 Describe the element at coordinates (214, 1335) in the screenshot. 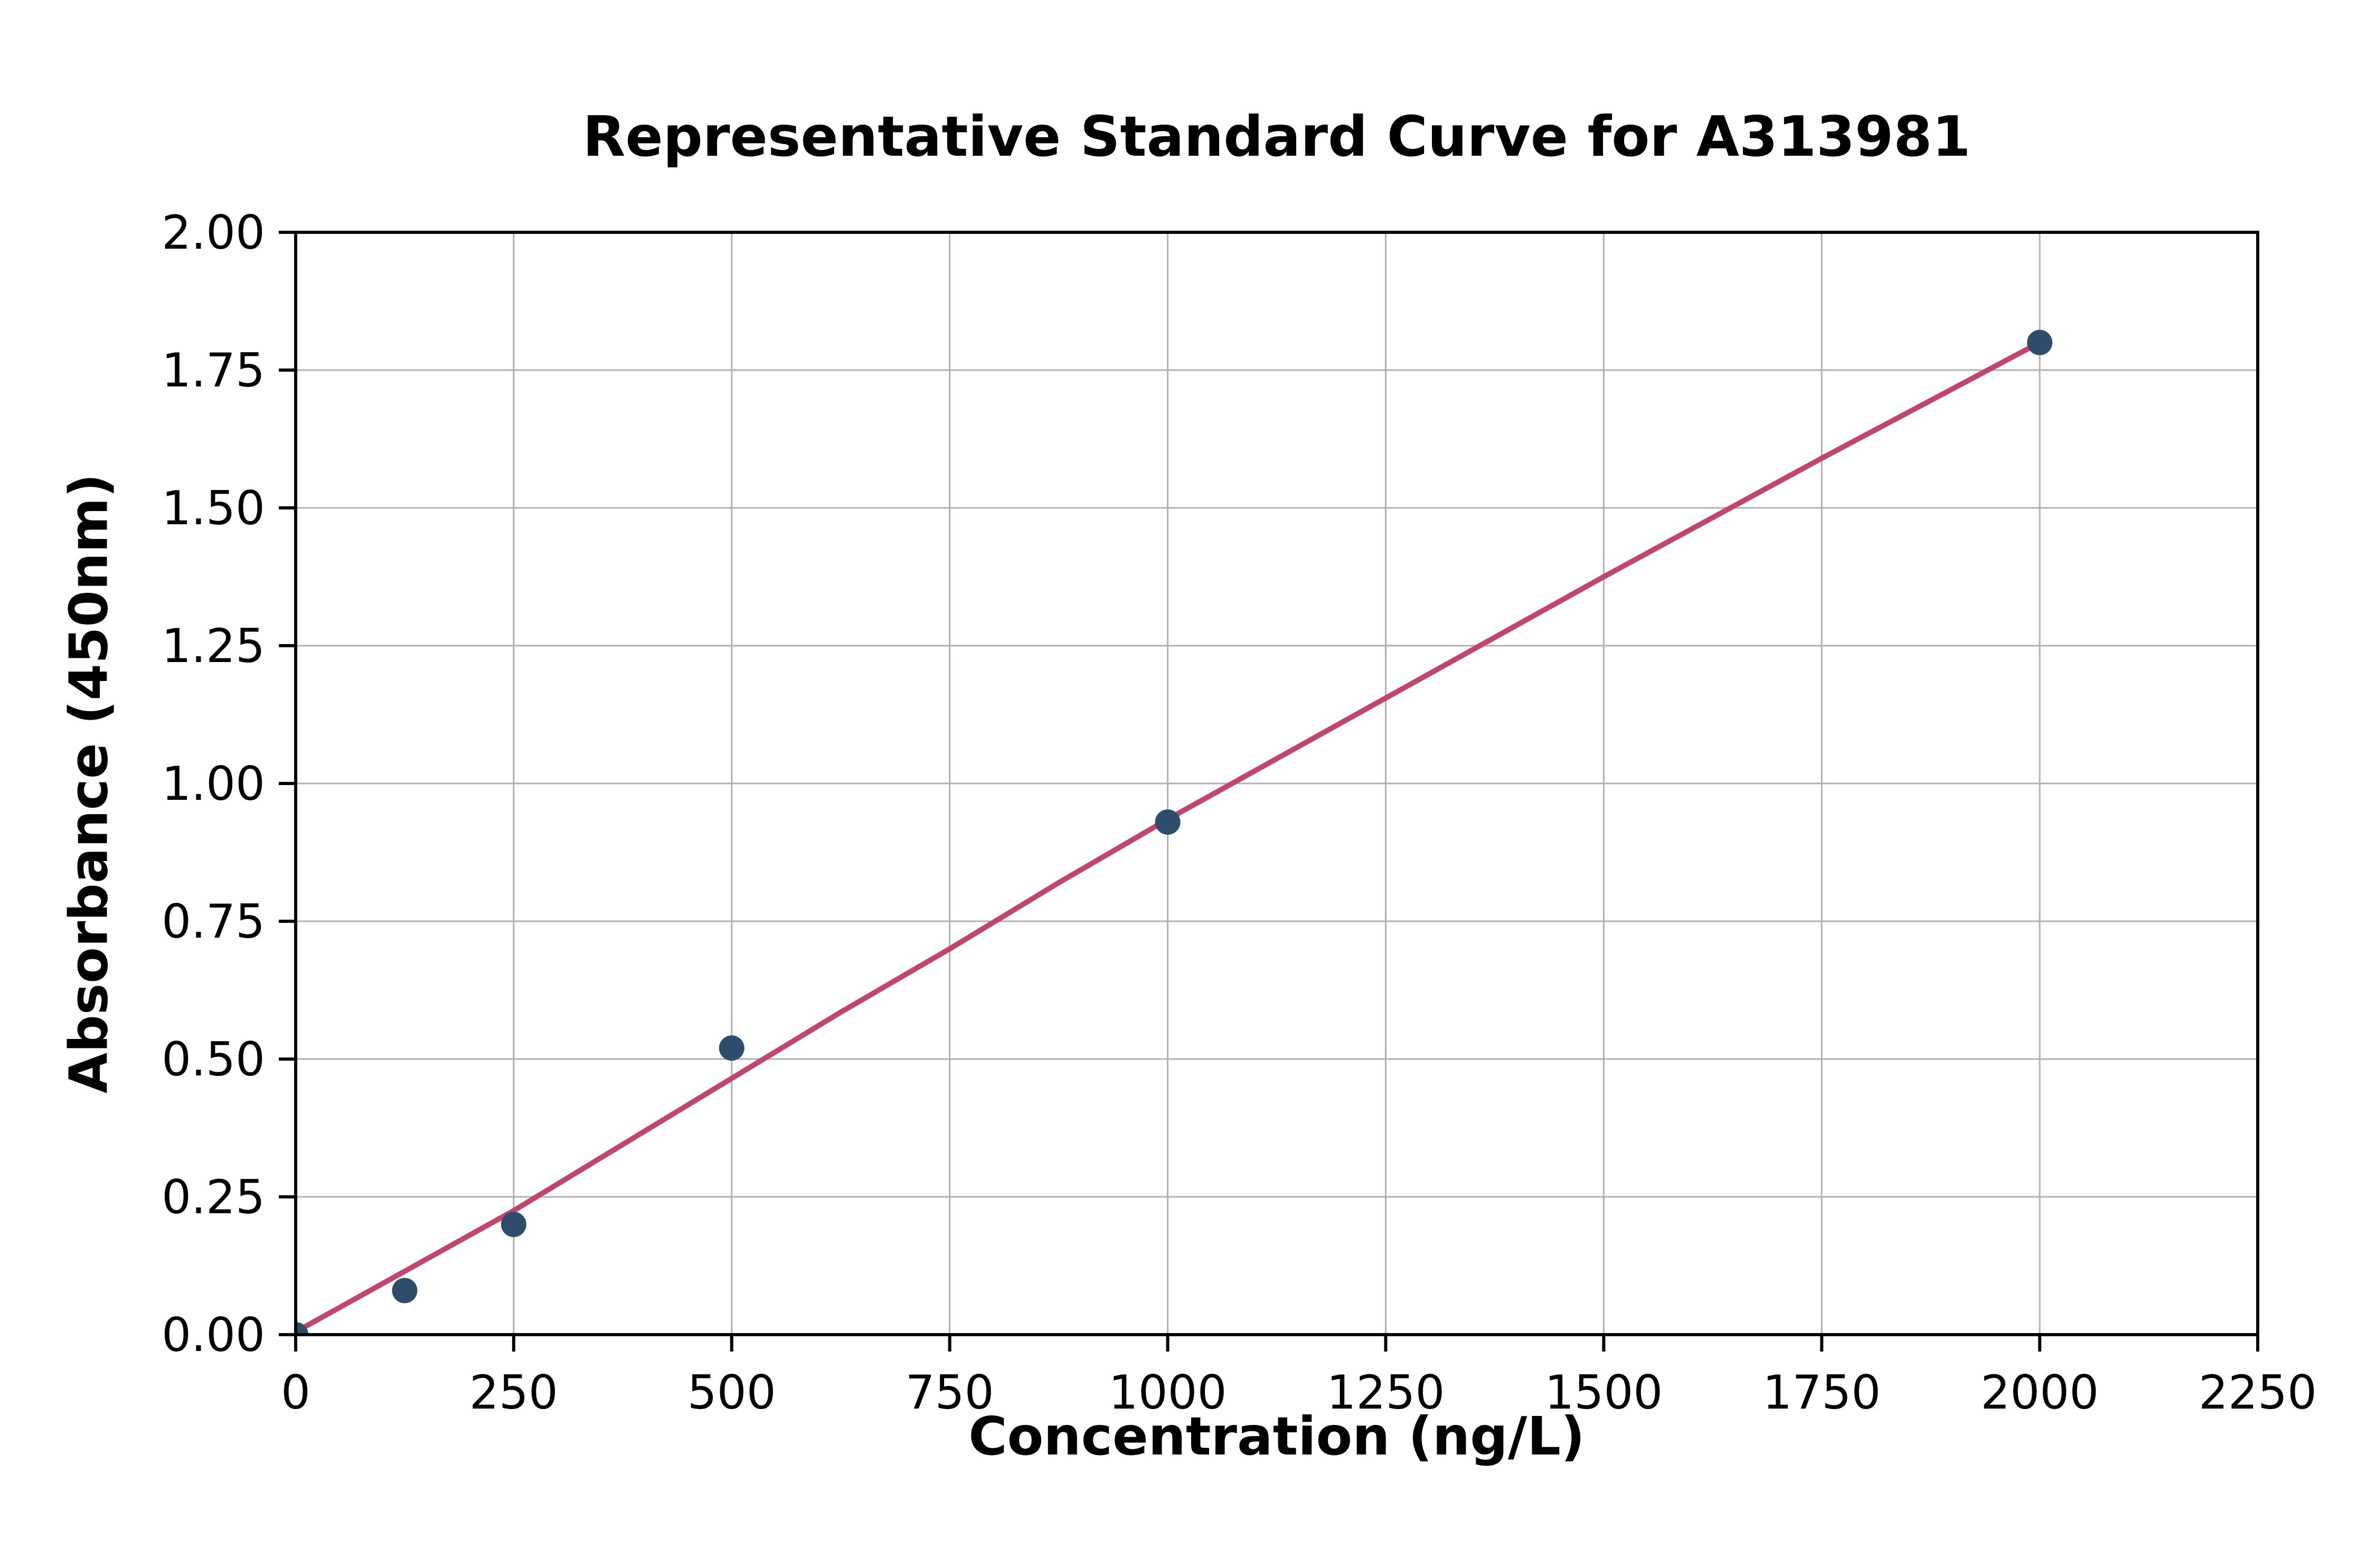

I see `y-tick-label: 0.00` at that location.